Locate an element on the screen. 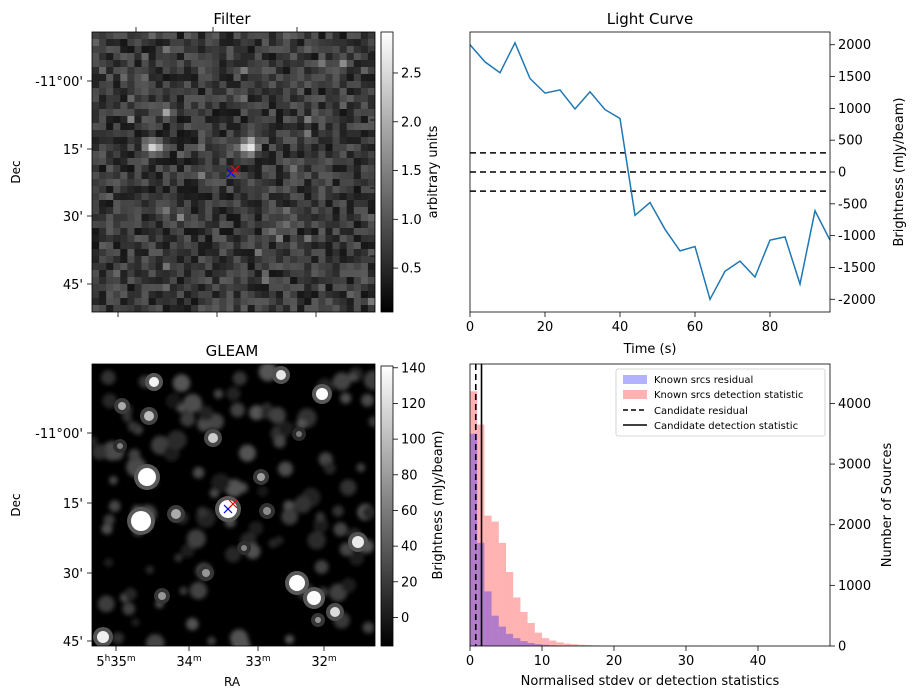 The image size is (916, 699). gleam-frame is located at coordinates (233, 505).